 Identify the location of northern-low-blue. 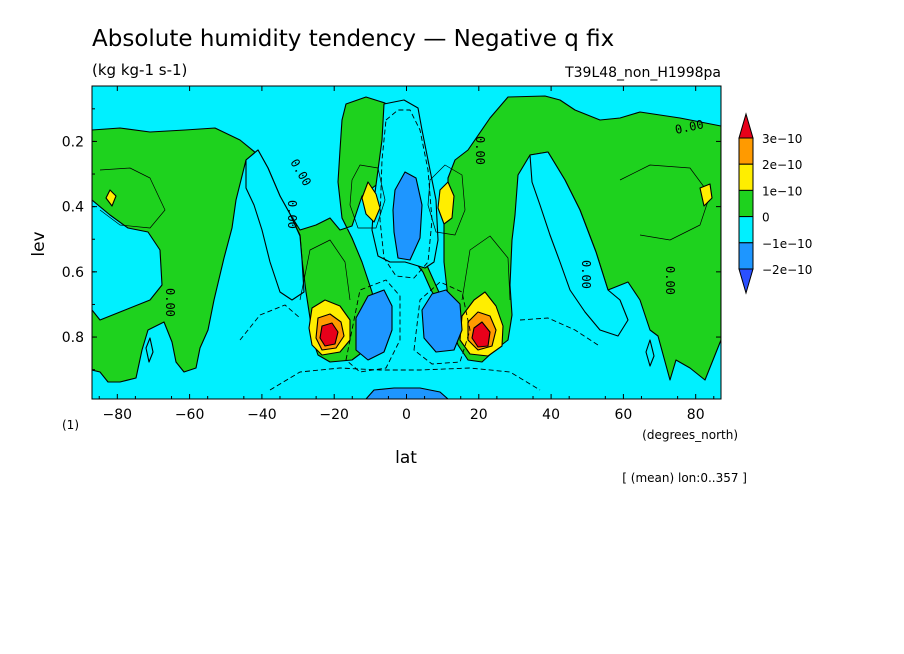
(442, 321).